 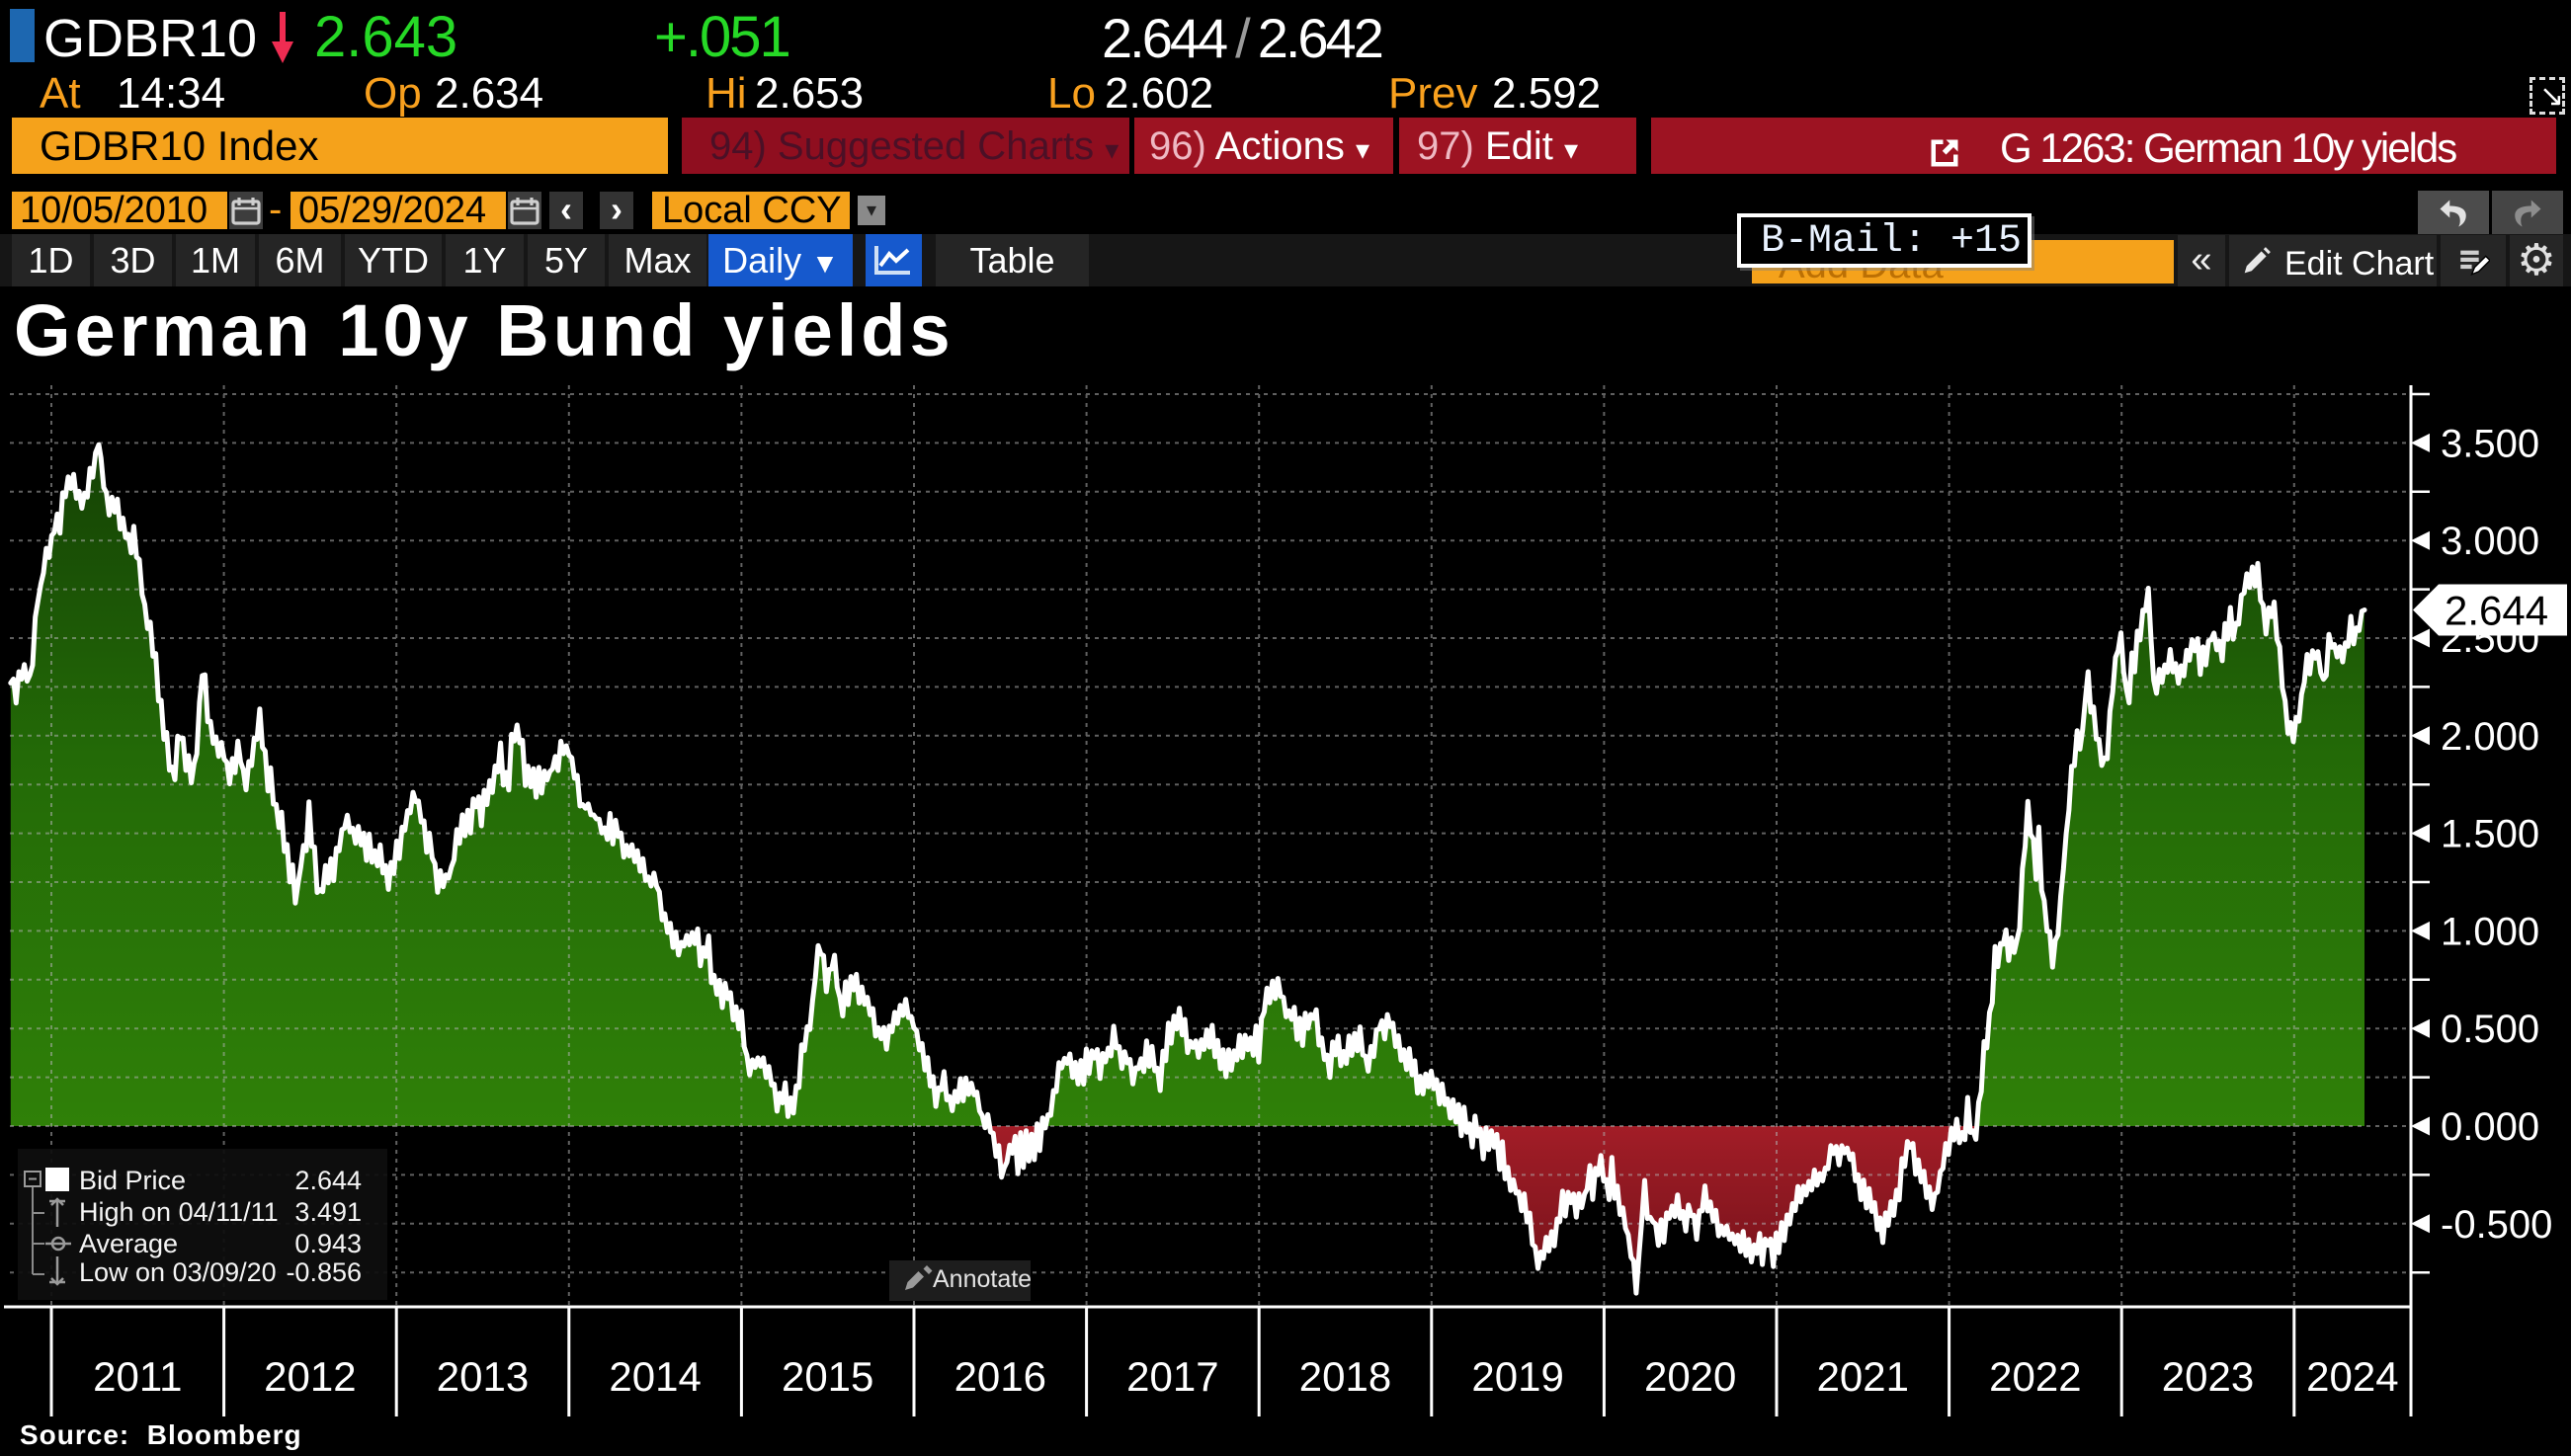 What do you see at coordinates (137, 1376) in the screenshot?
I see `svg-text: 2011` at bounding box center [137, 1376].